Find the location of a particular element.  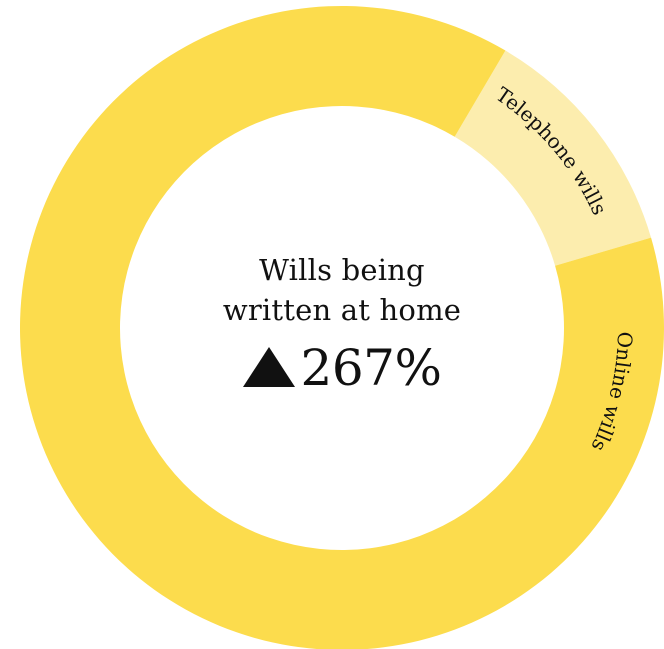

donut-center-text: Wills being written at home 267% is located at coordinates (342, 323).